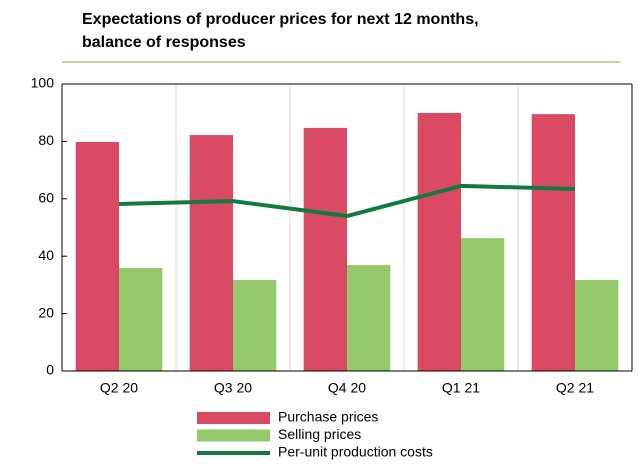 The height and width of the screenshot is (466, 639). What do you see at coordinates (46, 255) in the screenshot?
I see `y-tick-label: 40` at bounding box center [46, 255].